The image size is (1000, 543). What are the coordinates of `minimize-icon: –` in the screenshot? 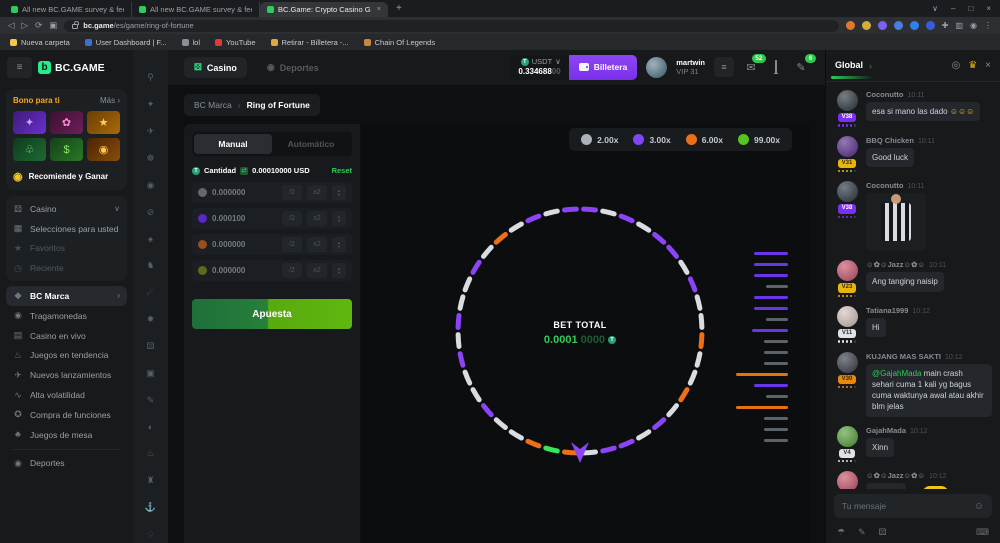 It's located at (953, 8).